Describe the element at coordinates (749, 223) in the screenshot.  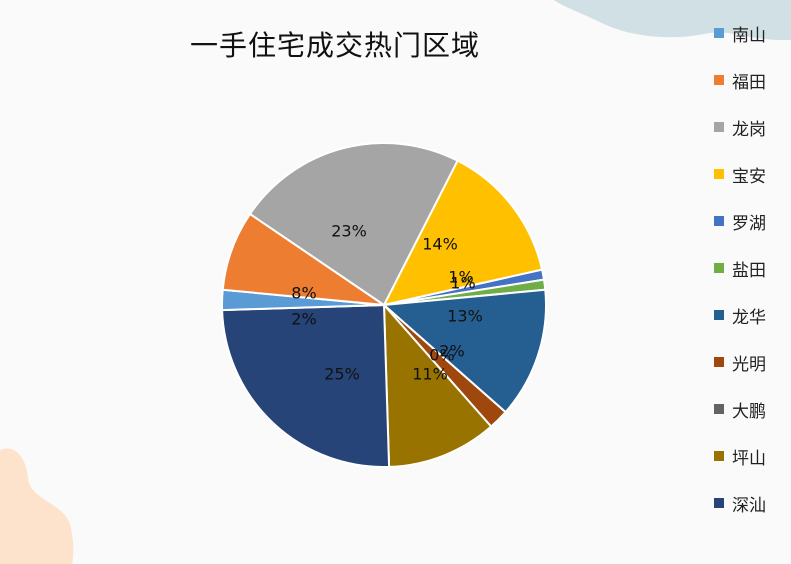
I see `legend-label: 罗湖` at that location.